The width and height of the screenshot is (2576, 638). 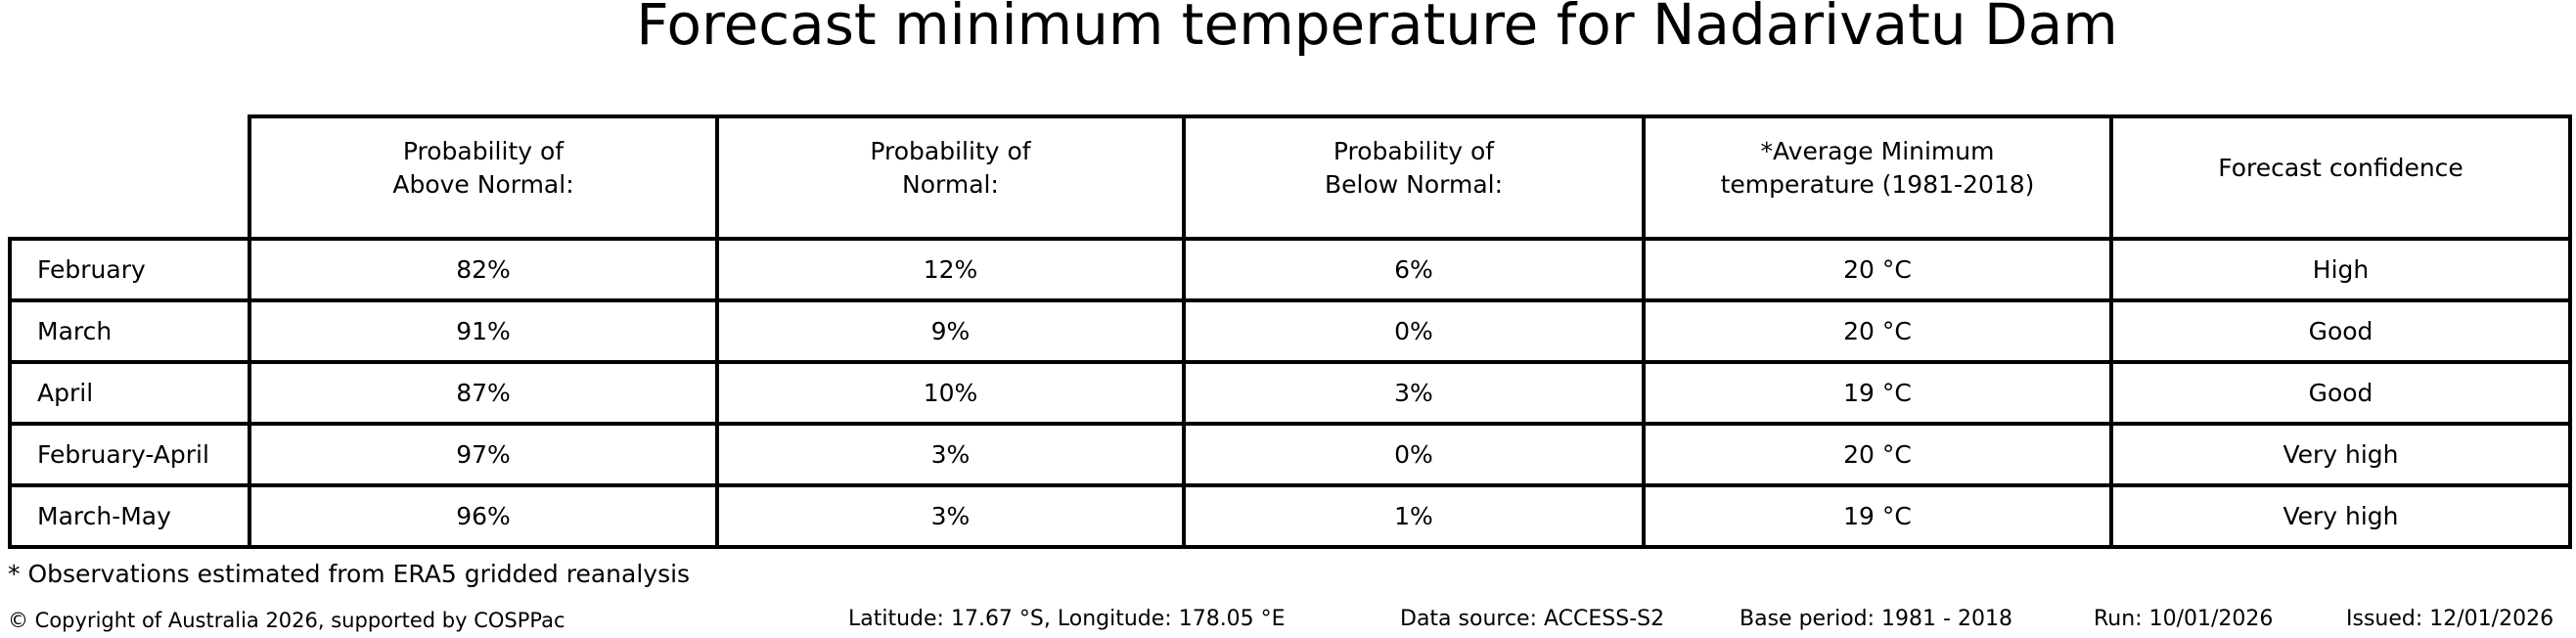 I want to click on cell-forecast-confidence: High, so click(x=2340, y=269).